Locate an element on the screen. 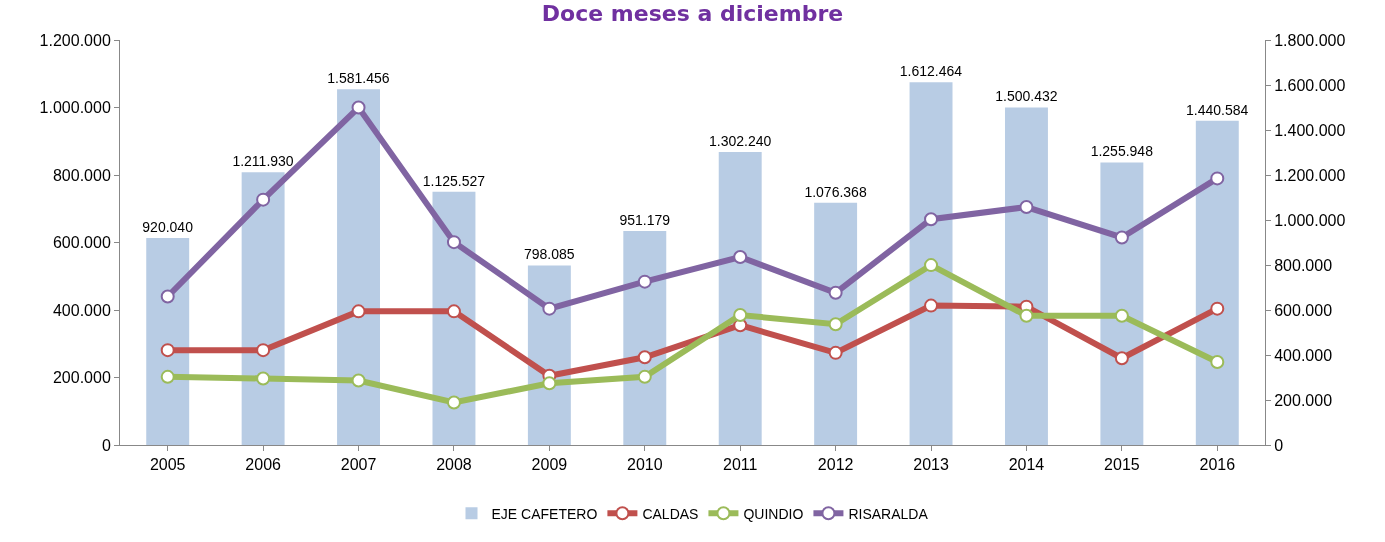 This screenshot has width=1385, height=542. x-tick-label: 2011 is located at coordinates (740, 465).